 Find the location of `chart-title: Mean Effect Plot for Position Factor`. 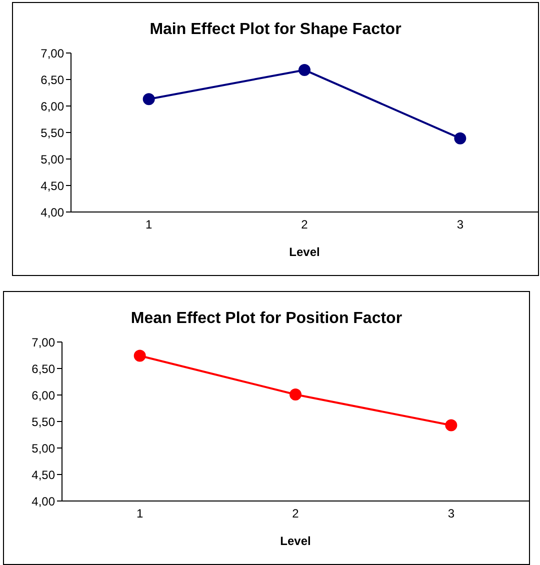

chart-title: Mean Effect Plot for Position Factor is located at coordinates (267, 319).